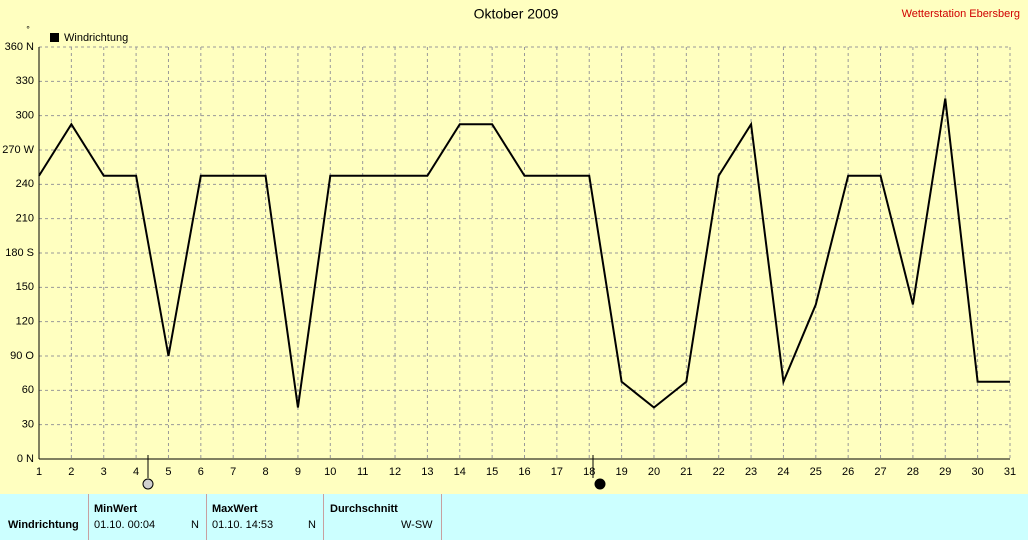 This screenshot has height=540, width=1028. I want to click on x-tick-label: 21, so click(686, 472).